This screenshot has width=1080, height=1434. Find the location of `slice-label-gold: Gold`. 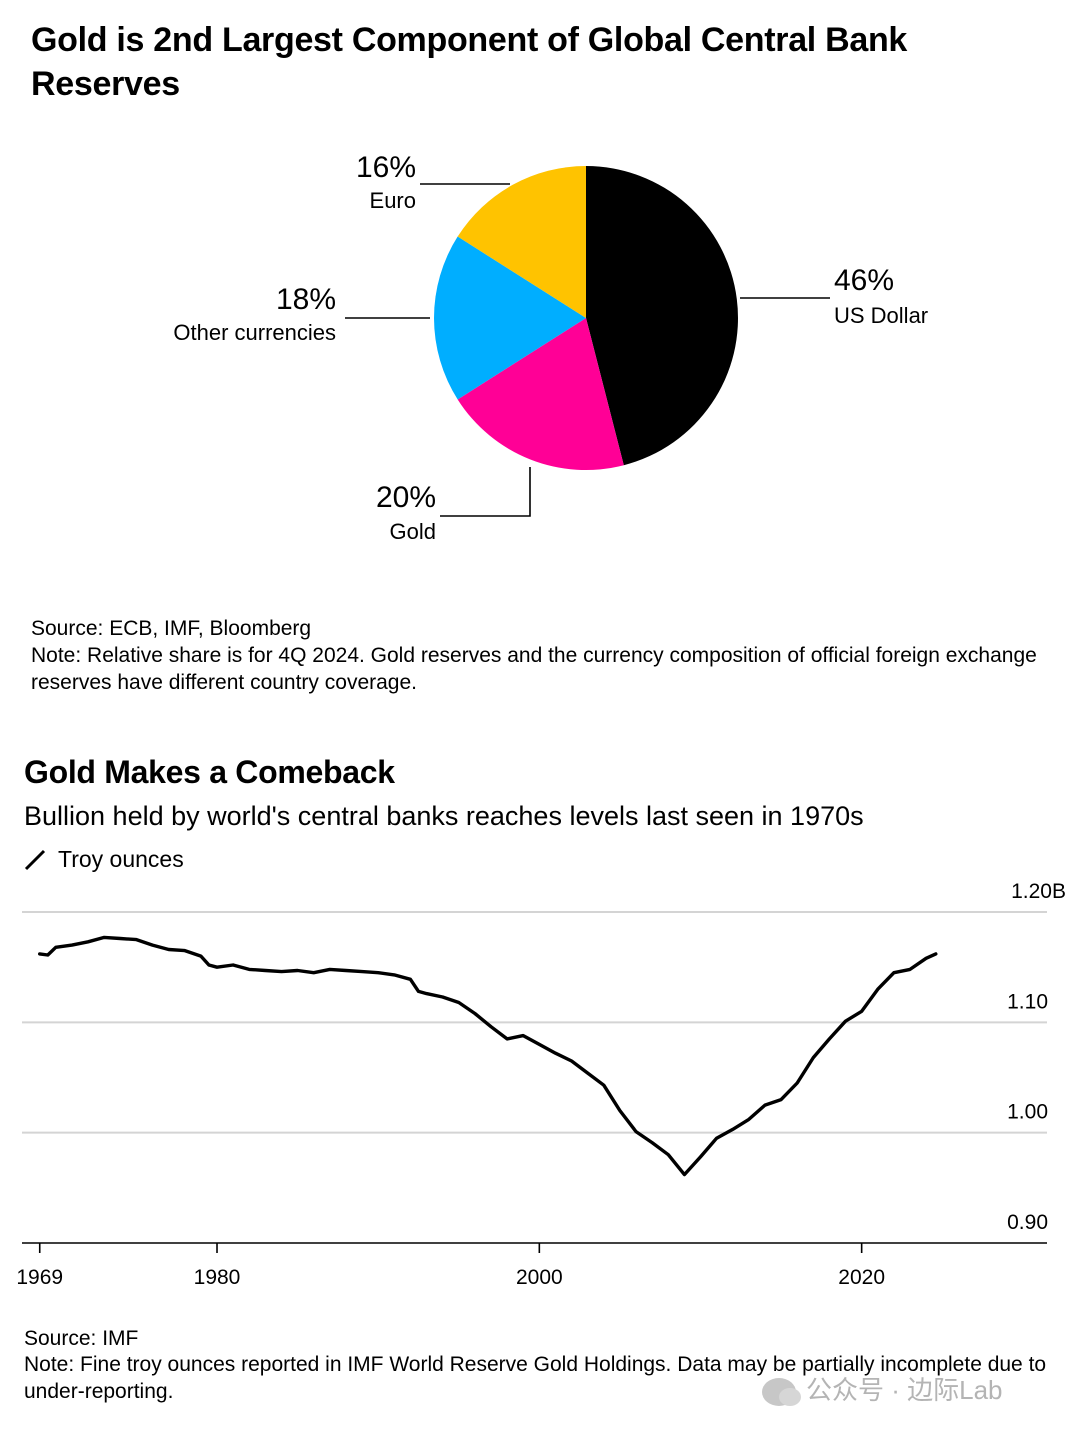

slice-label-gold: Gold is located at coordinates (412, 531).